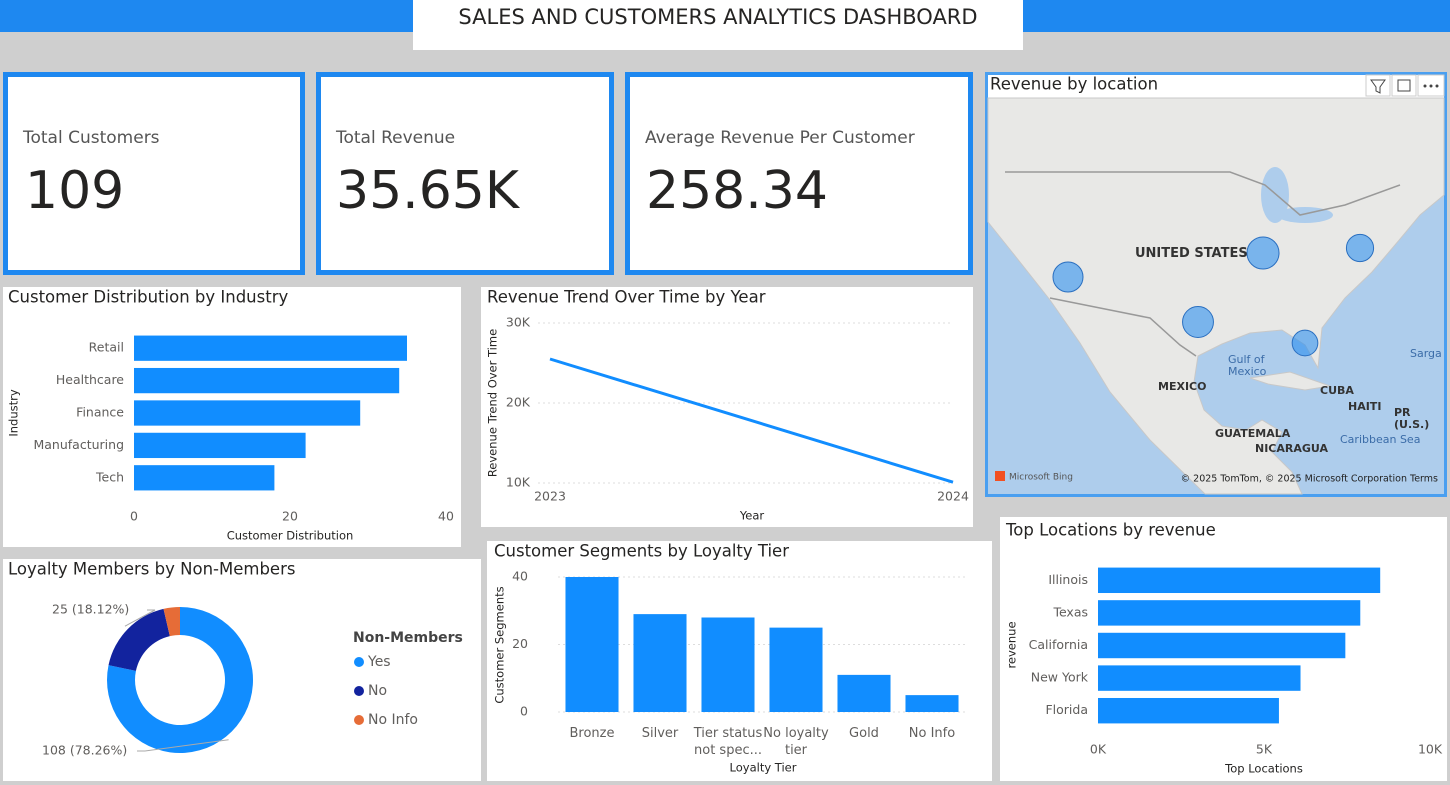 The image size is (1450, 785). I want to click on map-label: MEXICO, so click(1182, 386).